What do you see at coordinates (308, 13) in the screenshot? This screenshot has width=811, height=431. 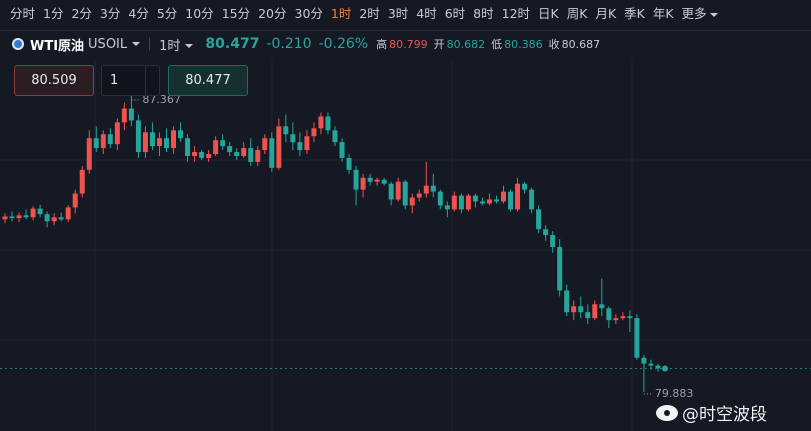 I see `period-tab: 30分` at bounding box center [308, 13].